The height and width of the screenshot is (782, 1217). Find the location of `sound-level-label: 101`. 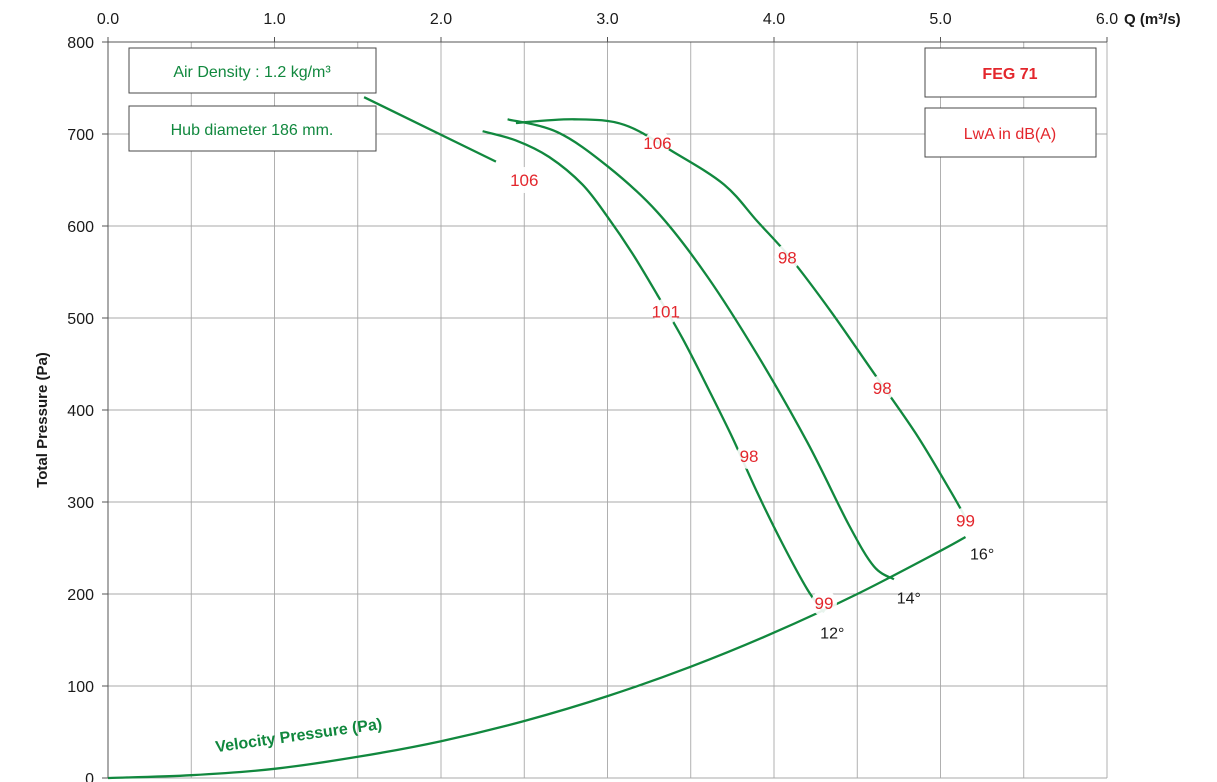

sound-level-label: 101 is located at coordinates (666, 312).